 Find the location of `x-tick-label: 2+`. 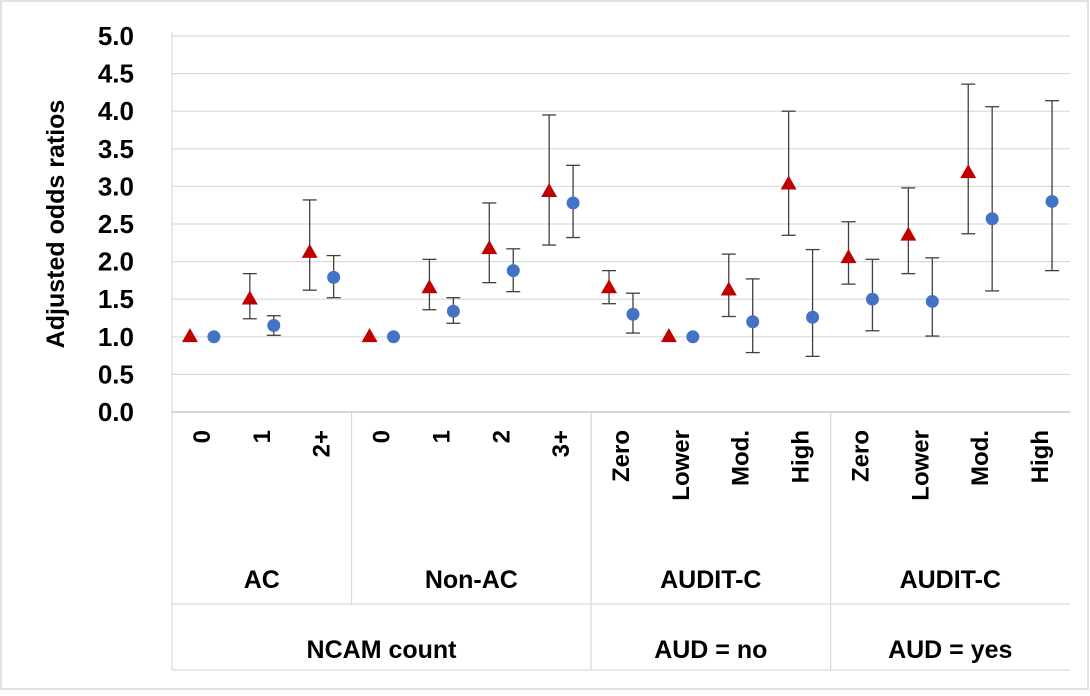

x-tick-label: 2+ is located at coordinates (322, 443).